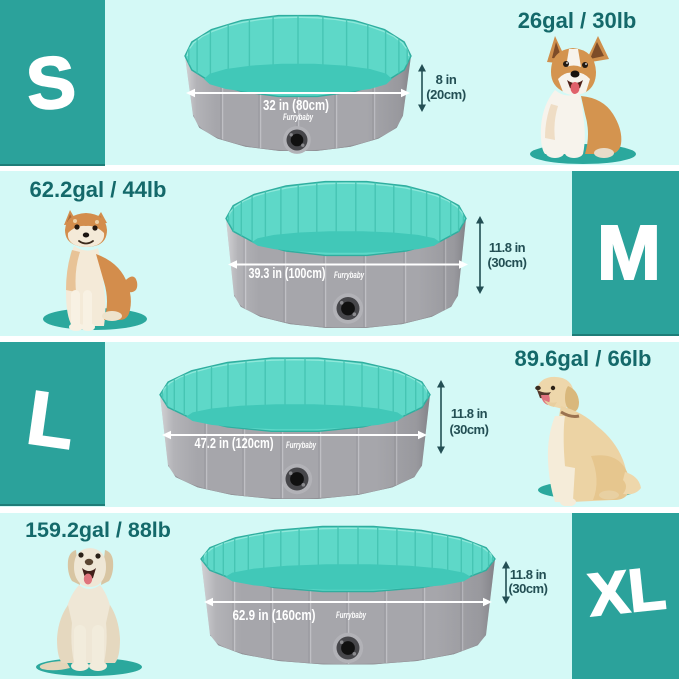 The width and height of the screenshot is (679, 679). What do you see at coordinates (287, 273) in the screenshot?
I see `svg-text: 39.3 in (100cm)` at bounding box center [287, 273].